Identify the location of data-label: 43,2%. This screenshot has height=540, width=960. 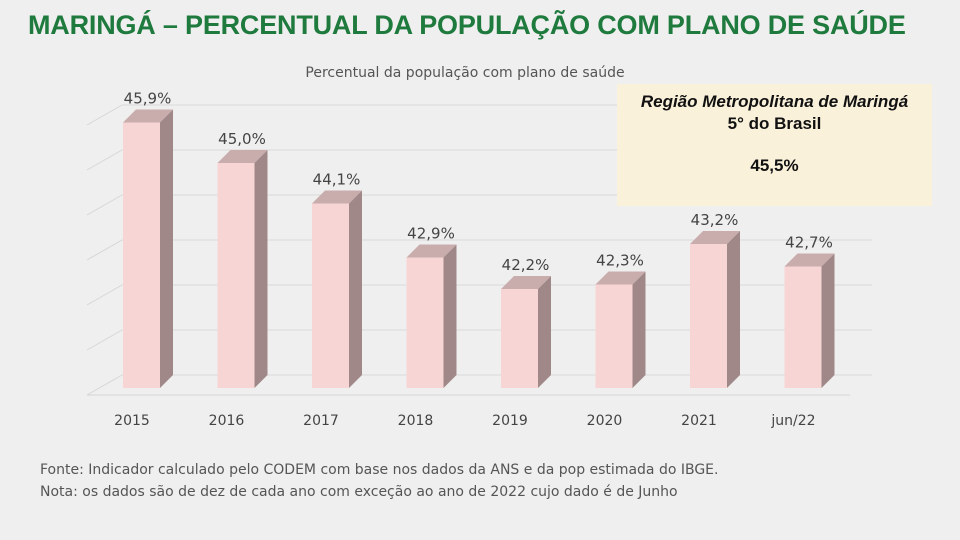
(715, 220).